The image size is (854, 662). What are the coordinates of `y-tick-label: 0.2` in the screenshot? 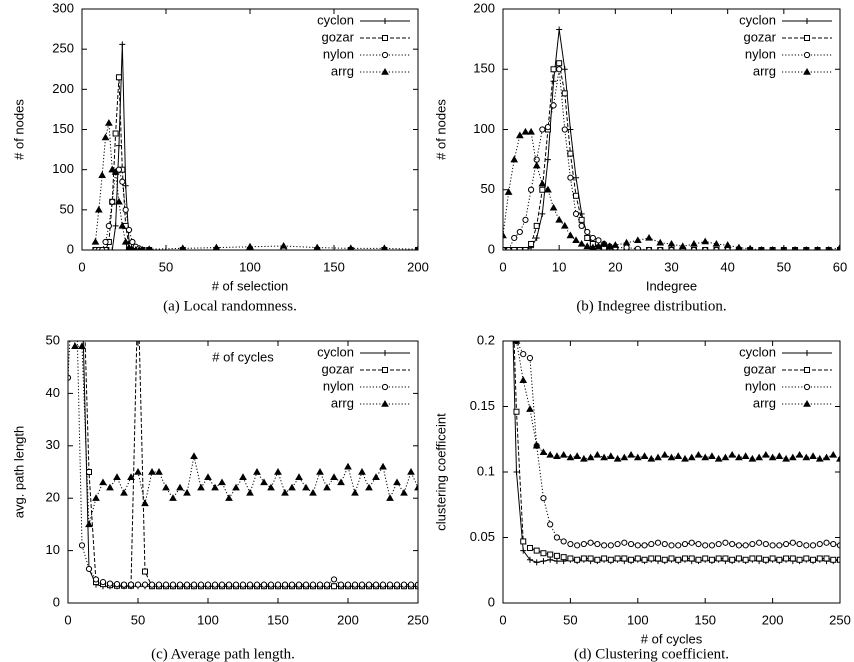 It's located at (486, 339).